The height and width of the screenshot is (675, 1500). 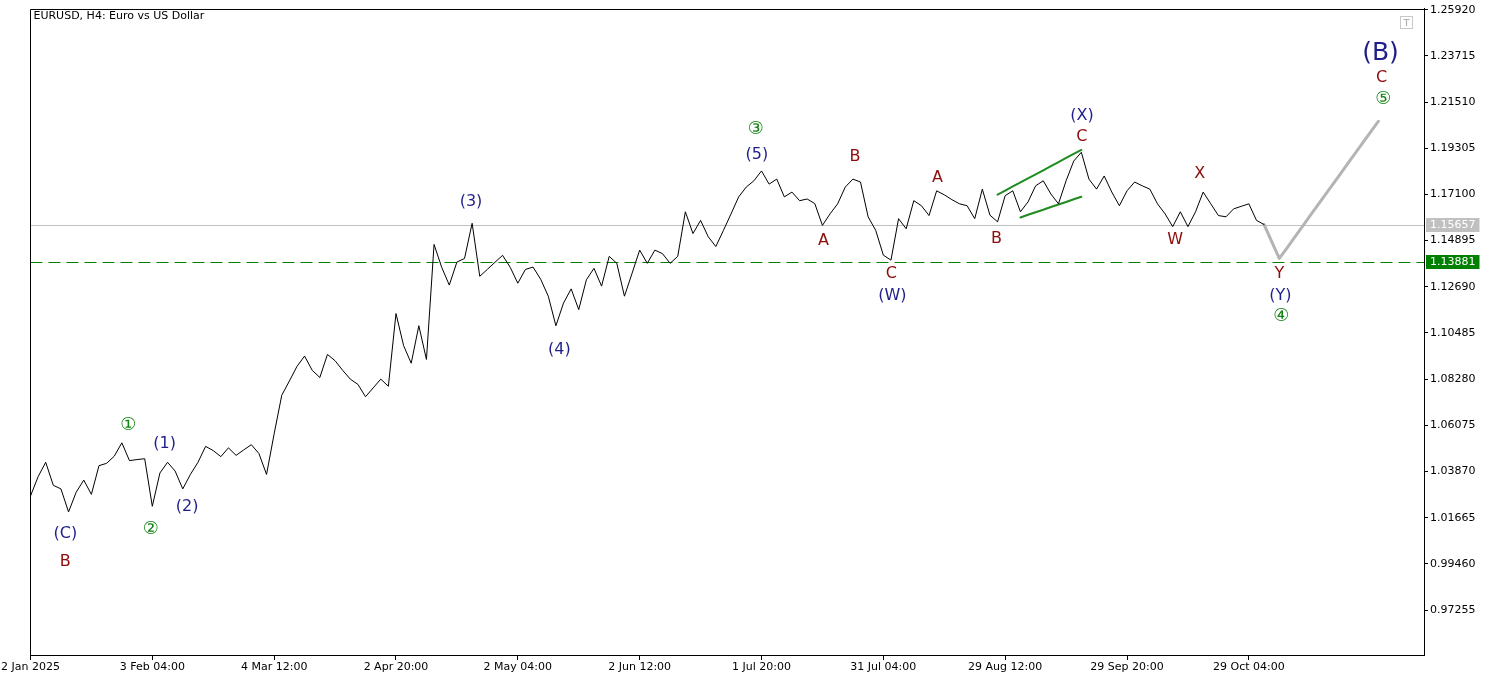 What do you see at coordinates (187, 506) in the screenshot?
I see `annotation: (2)` at bounding box center [187, 506].